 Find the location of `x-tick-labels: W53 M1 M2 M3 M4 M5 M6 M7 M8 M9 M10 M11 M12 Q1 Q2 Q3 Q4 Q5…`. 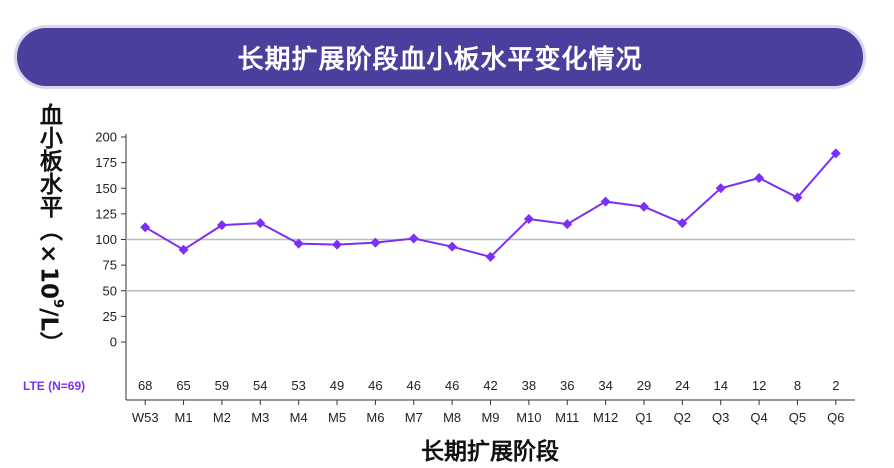

x-tick-labels: W53 M1 M2 M3 M4 M5 M6 M7 M8 M9 M10 M11 M12 Q1 Q2 Q3 Q4 Q5… is located at coordinates (488, 412).